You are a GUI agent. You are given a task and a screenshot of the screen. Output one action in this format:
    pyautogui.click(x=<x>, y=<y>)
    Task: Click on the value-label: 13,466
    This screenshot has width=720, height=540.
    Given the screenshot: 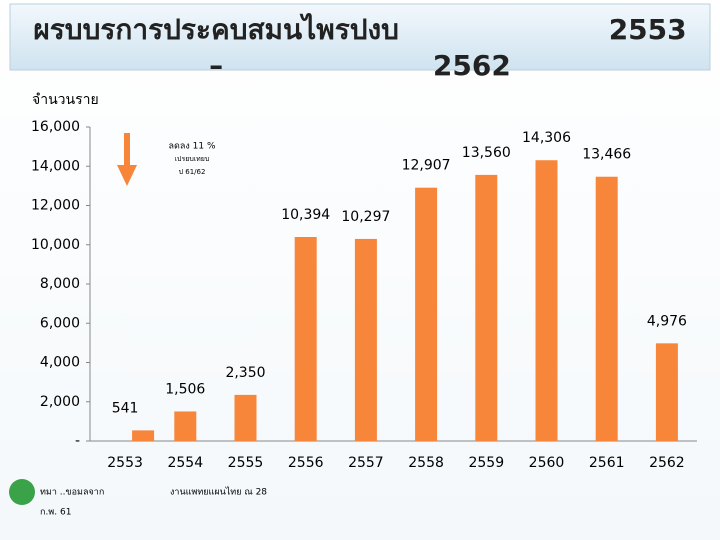 What is the action you would take?
    pyautogui.click(x=606, y=155)
    